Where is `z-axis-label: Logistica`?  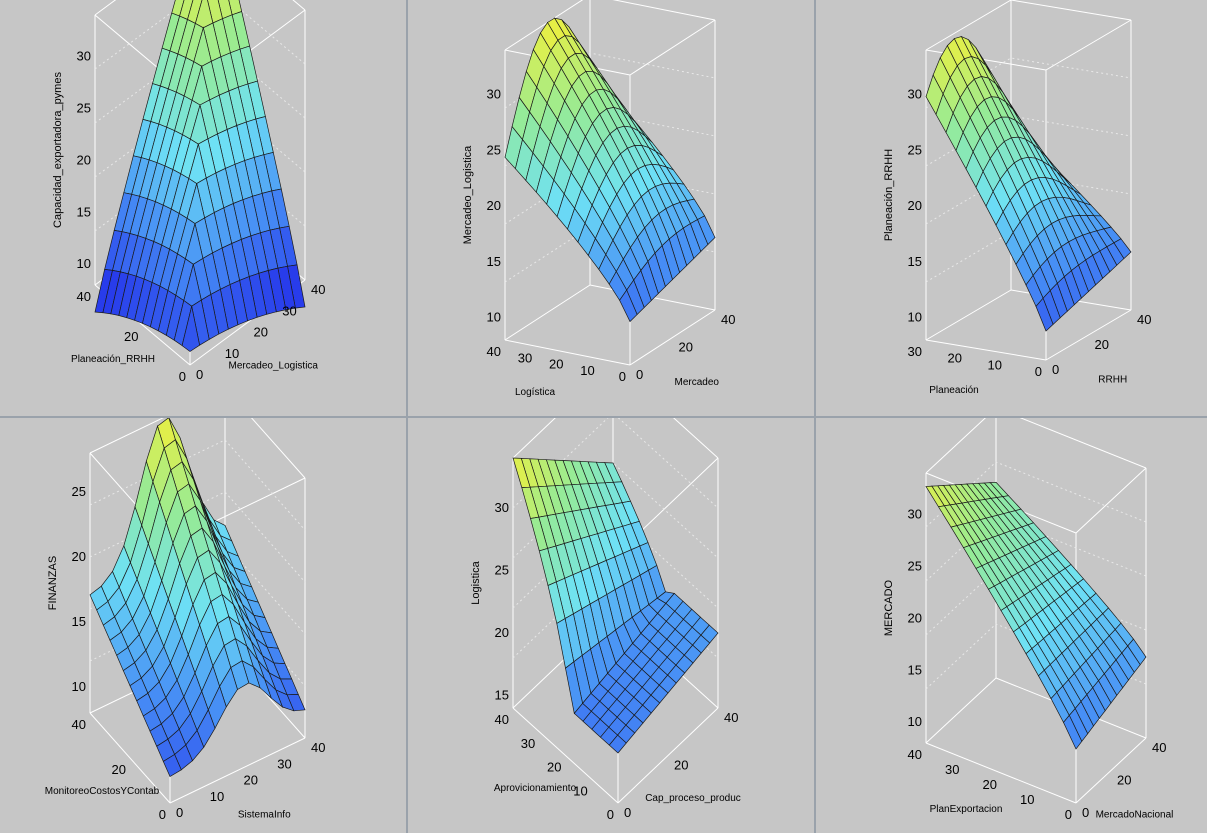 z-axis-label: Logistica is located at coordinates (476, 582).